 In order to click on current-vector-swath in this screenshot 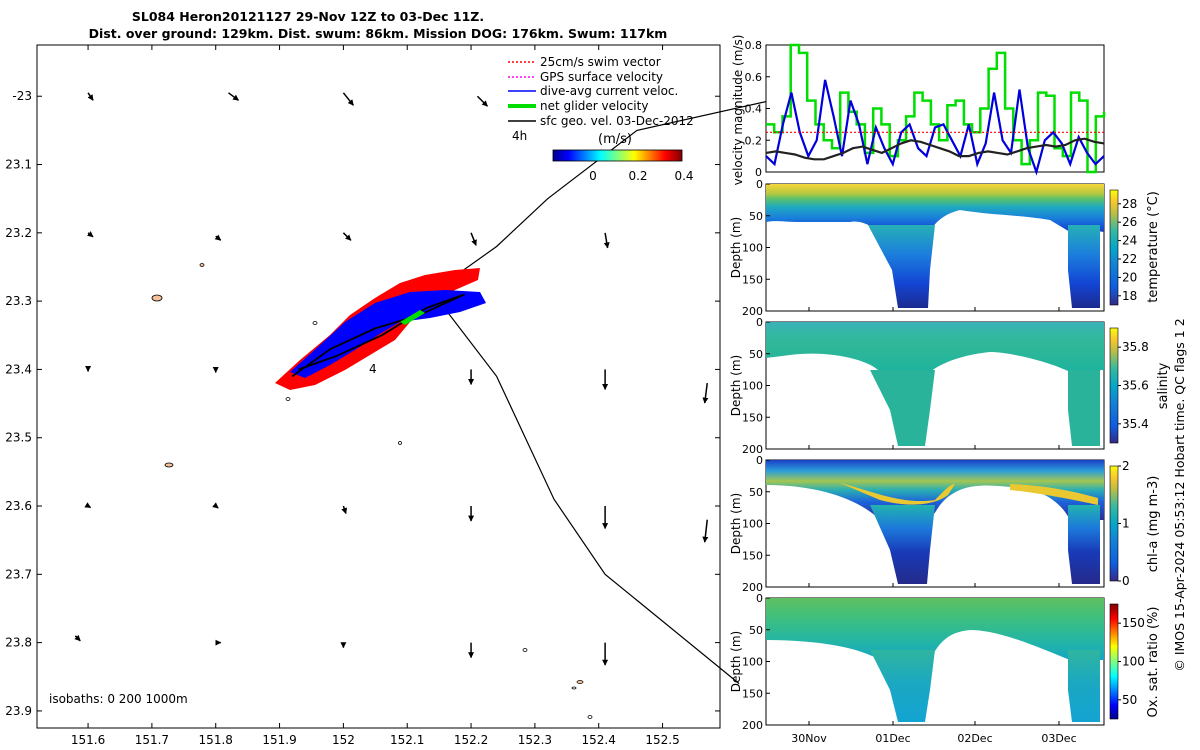, I will do `click(388, 334)`.